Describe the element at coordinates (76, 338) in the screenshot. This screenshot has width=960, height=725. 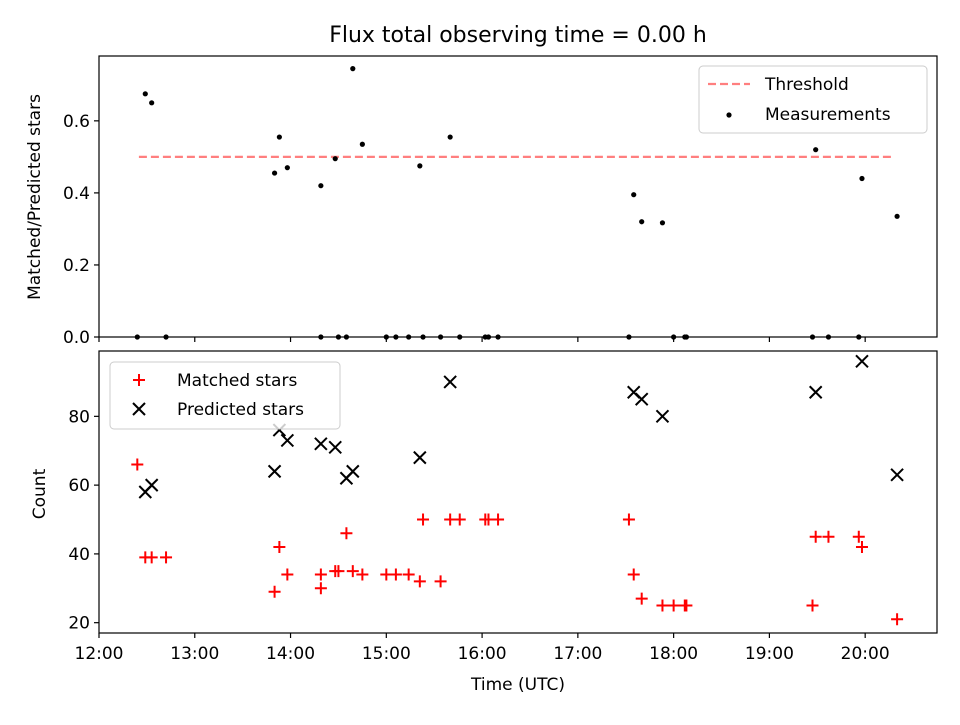
I see `top-y-tick-label: 0.0` at that location.